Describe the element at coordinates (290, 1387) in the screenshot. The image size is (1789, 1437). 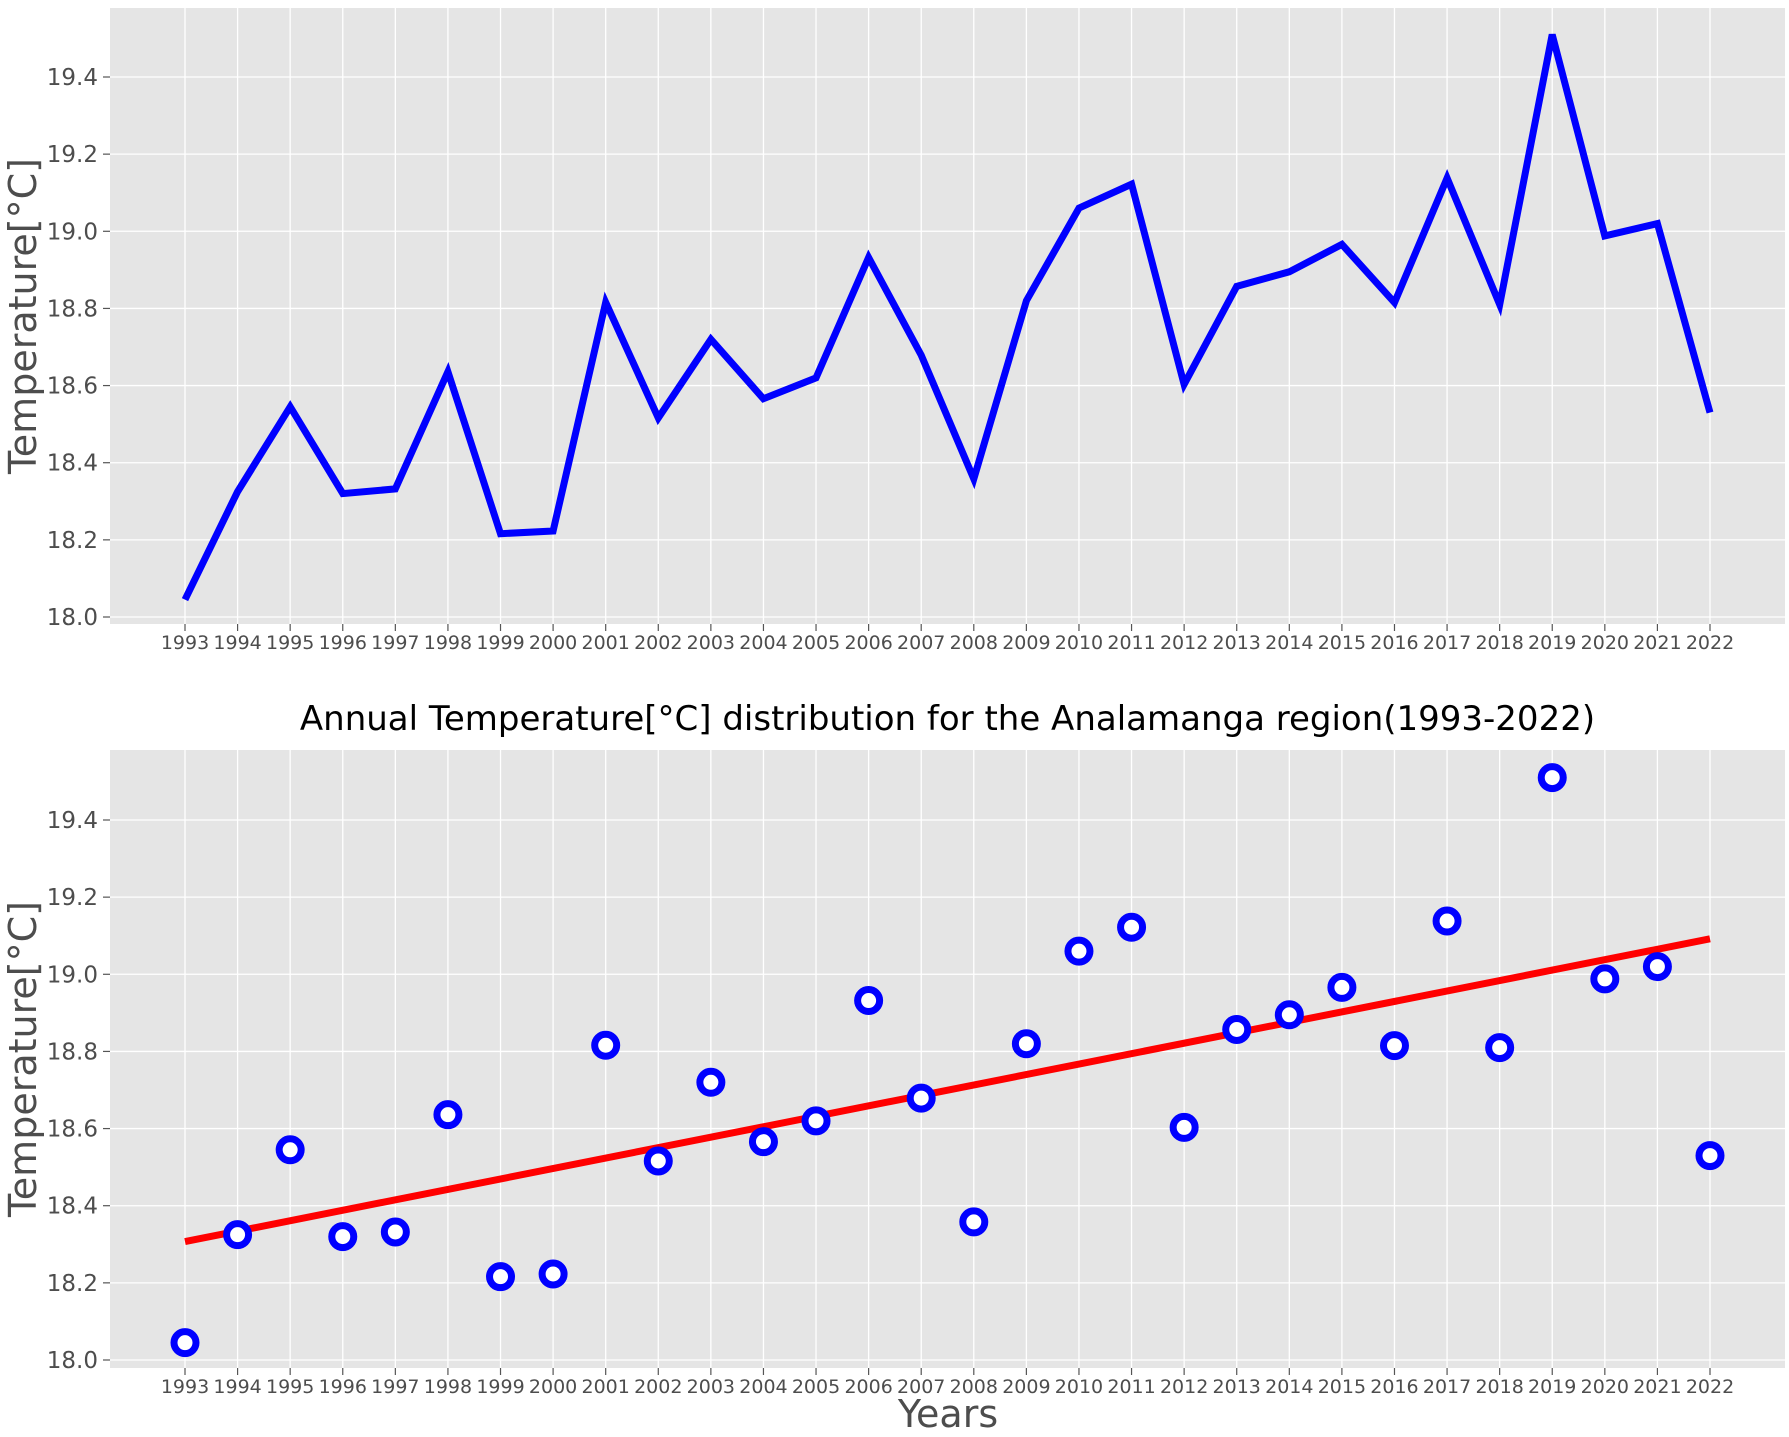
I see `x-tick-label: 1995` at that location.